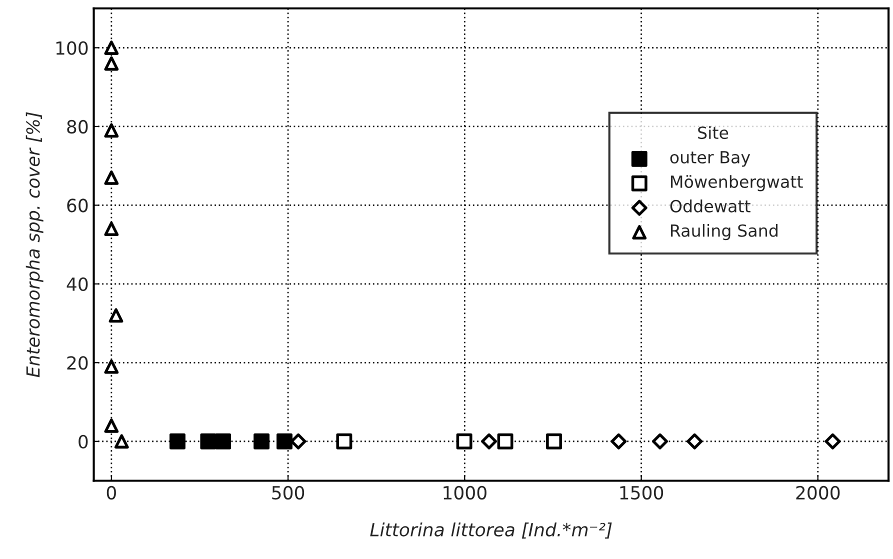  Describe the element at coordinates (710, 159) in the screenshot. I see `legend-label: outer Bay` at that location.